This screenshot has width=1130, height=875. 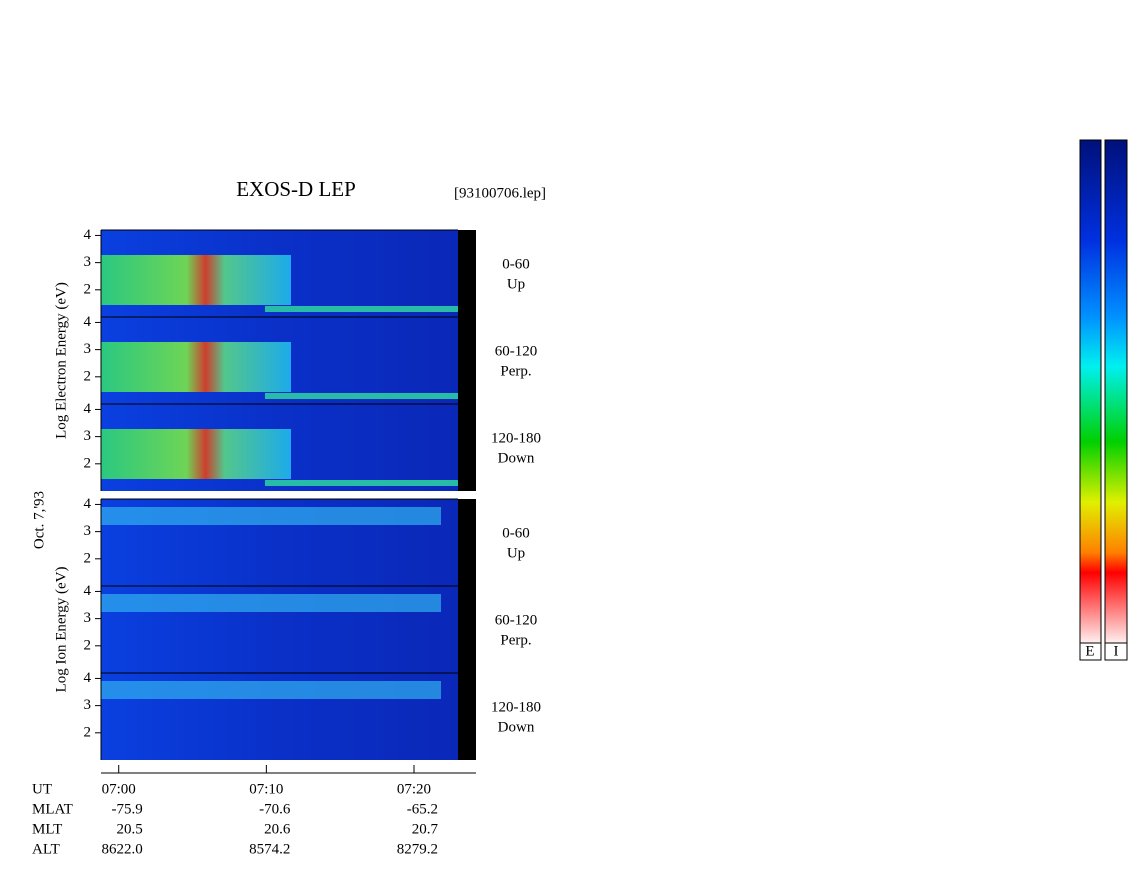 I want to click on x-tick-label: 07:20, so click(x=414, y=789).